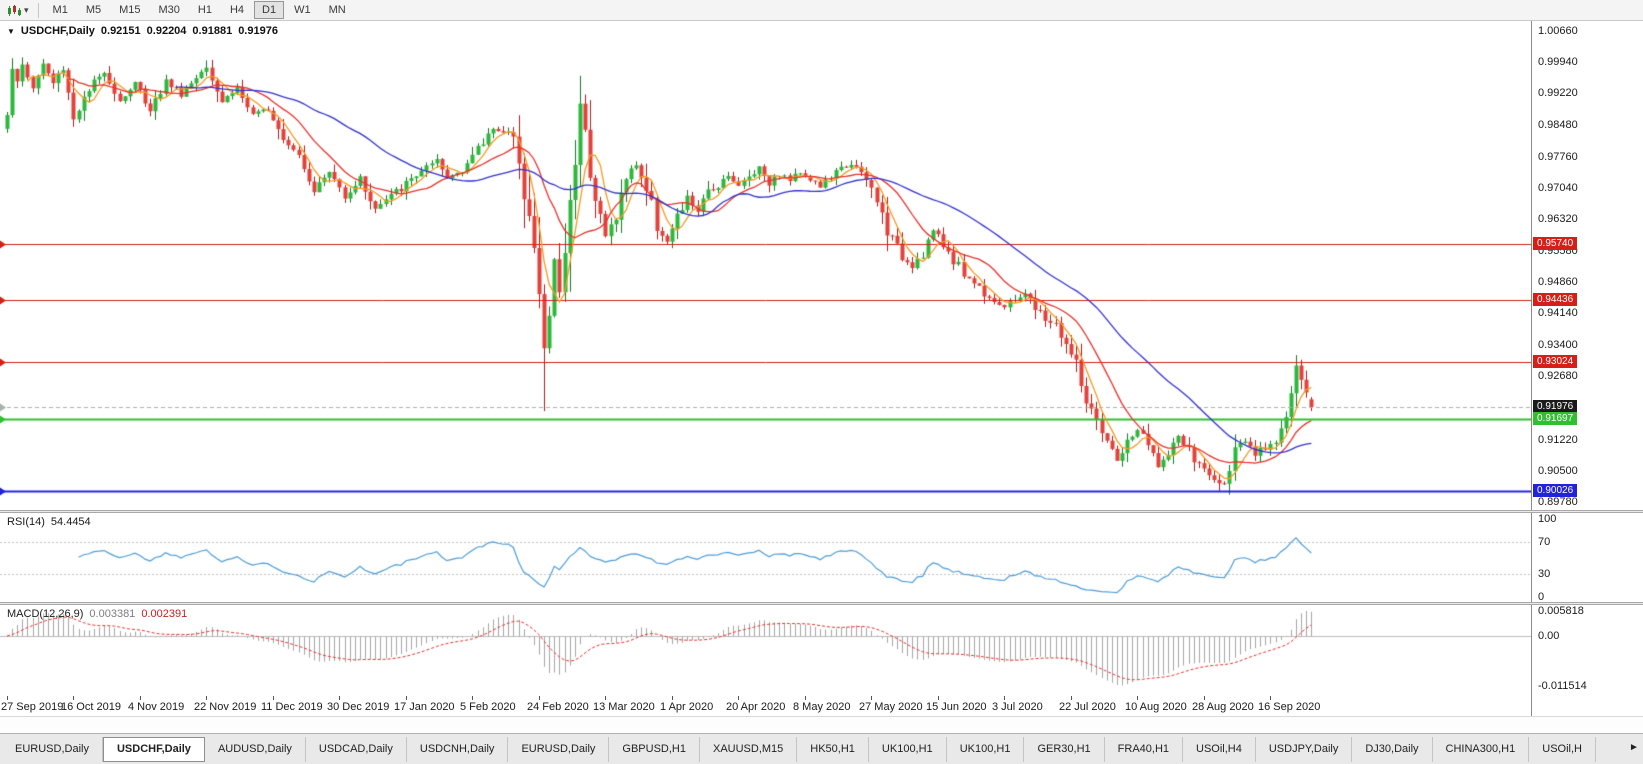 This screenshot has height=764, width=1643. Describe the element at coordinates (956, 707) in the screenshot. I see `time-axis-label: 15 Jun 2020` at that location.